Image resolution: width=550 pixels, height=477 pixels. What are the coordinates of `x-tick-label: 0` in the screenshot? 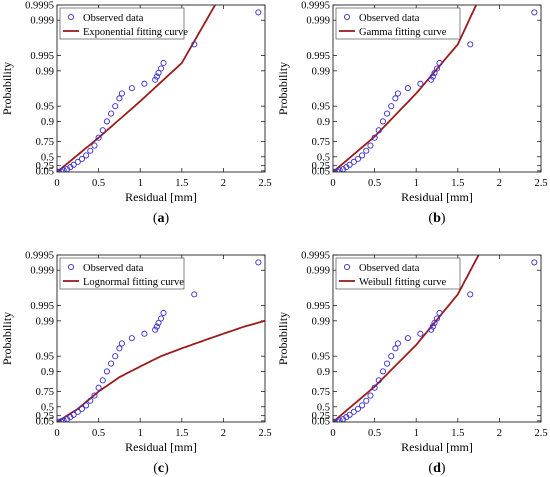 It's located at (332, 183).